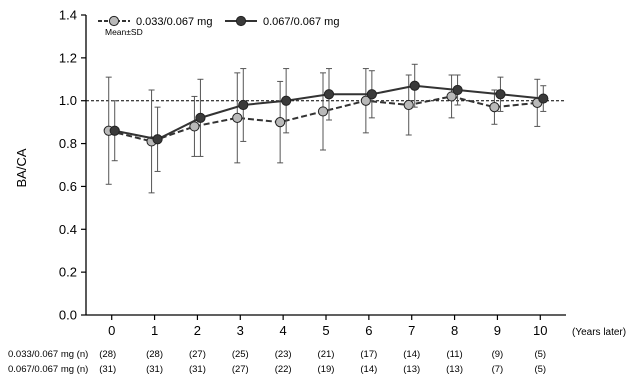 This screenshot has width=630, height=378. What do you see at coordinates (599, 332) in the screenshot?
I see `x-axis-label: (Years later)` at bounding box center [599, 332].